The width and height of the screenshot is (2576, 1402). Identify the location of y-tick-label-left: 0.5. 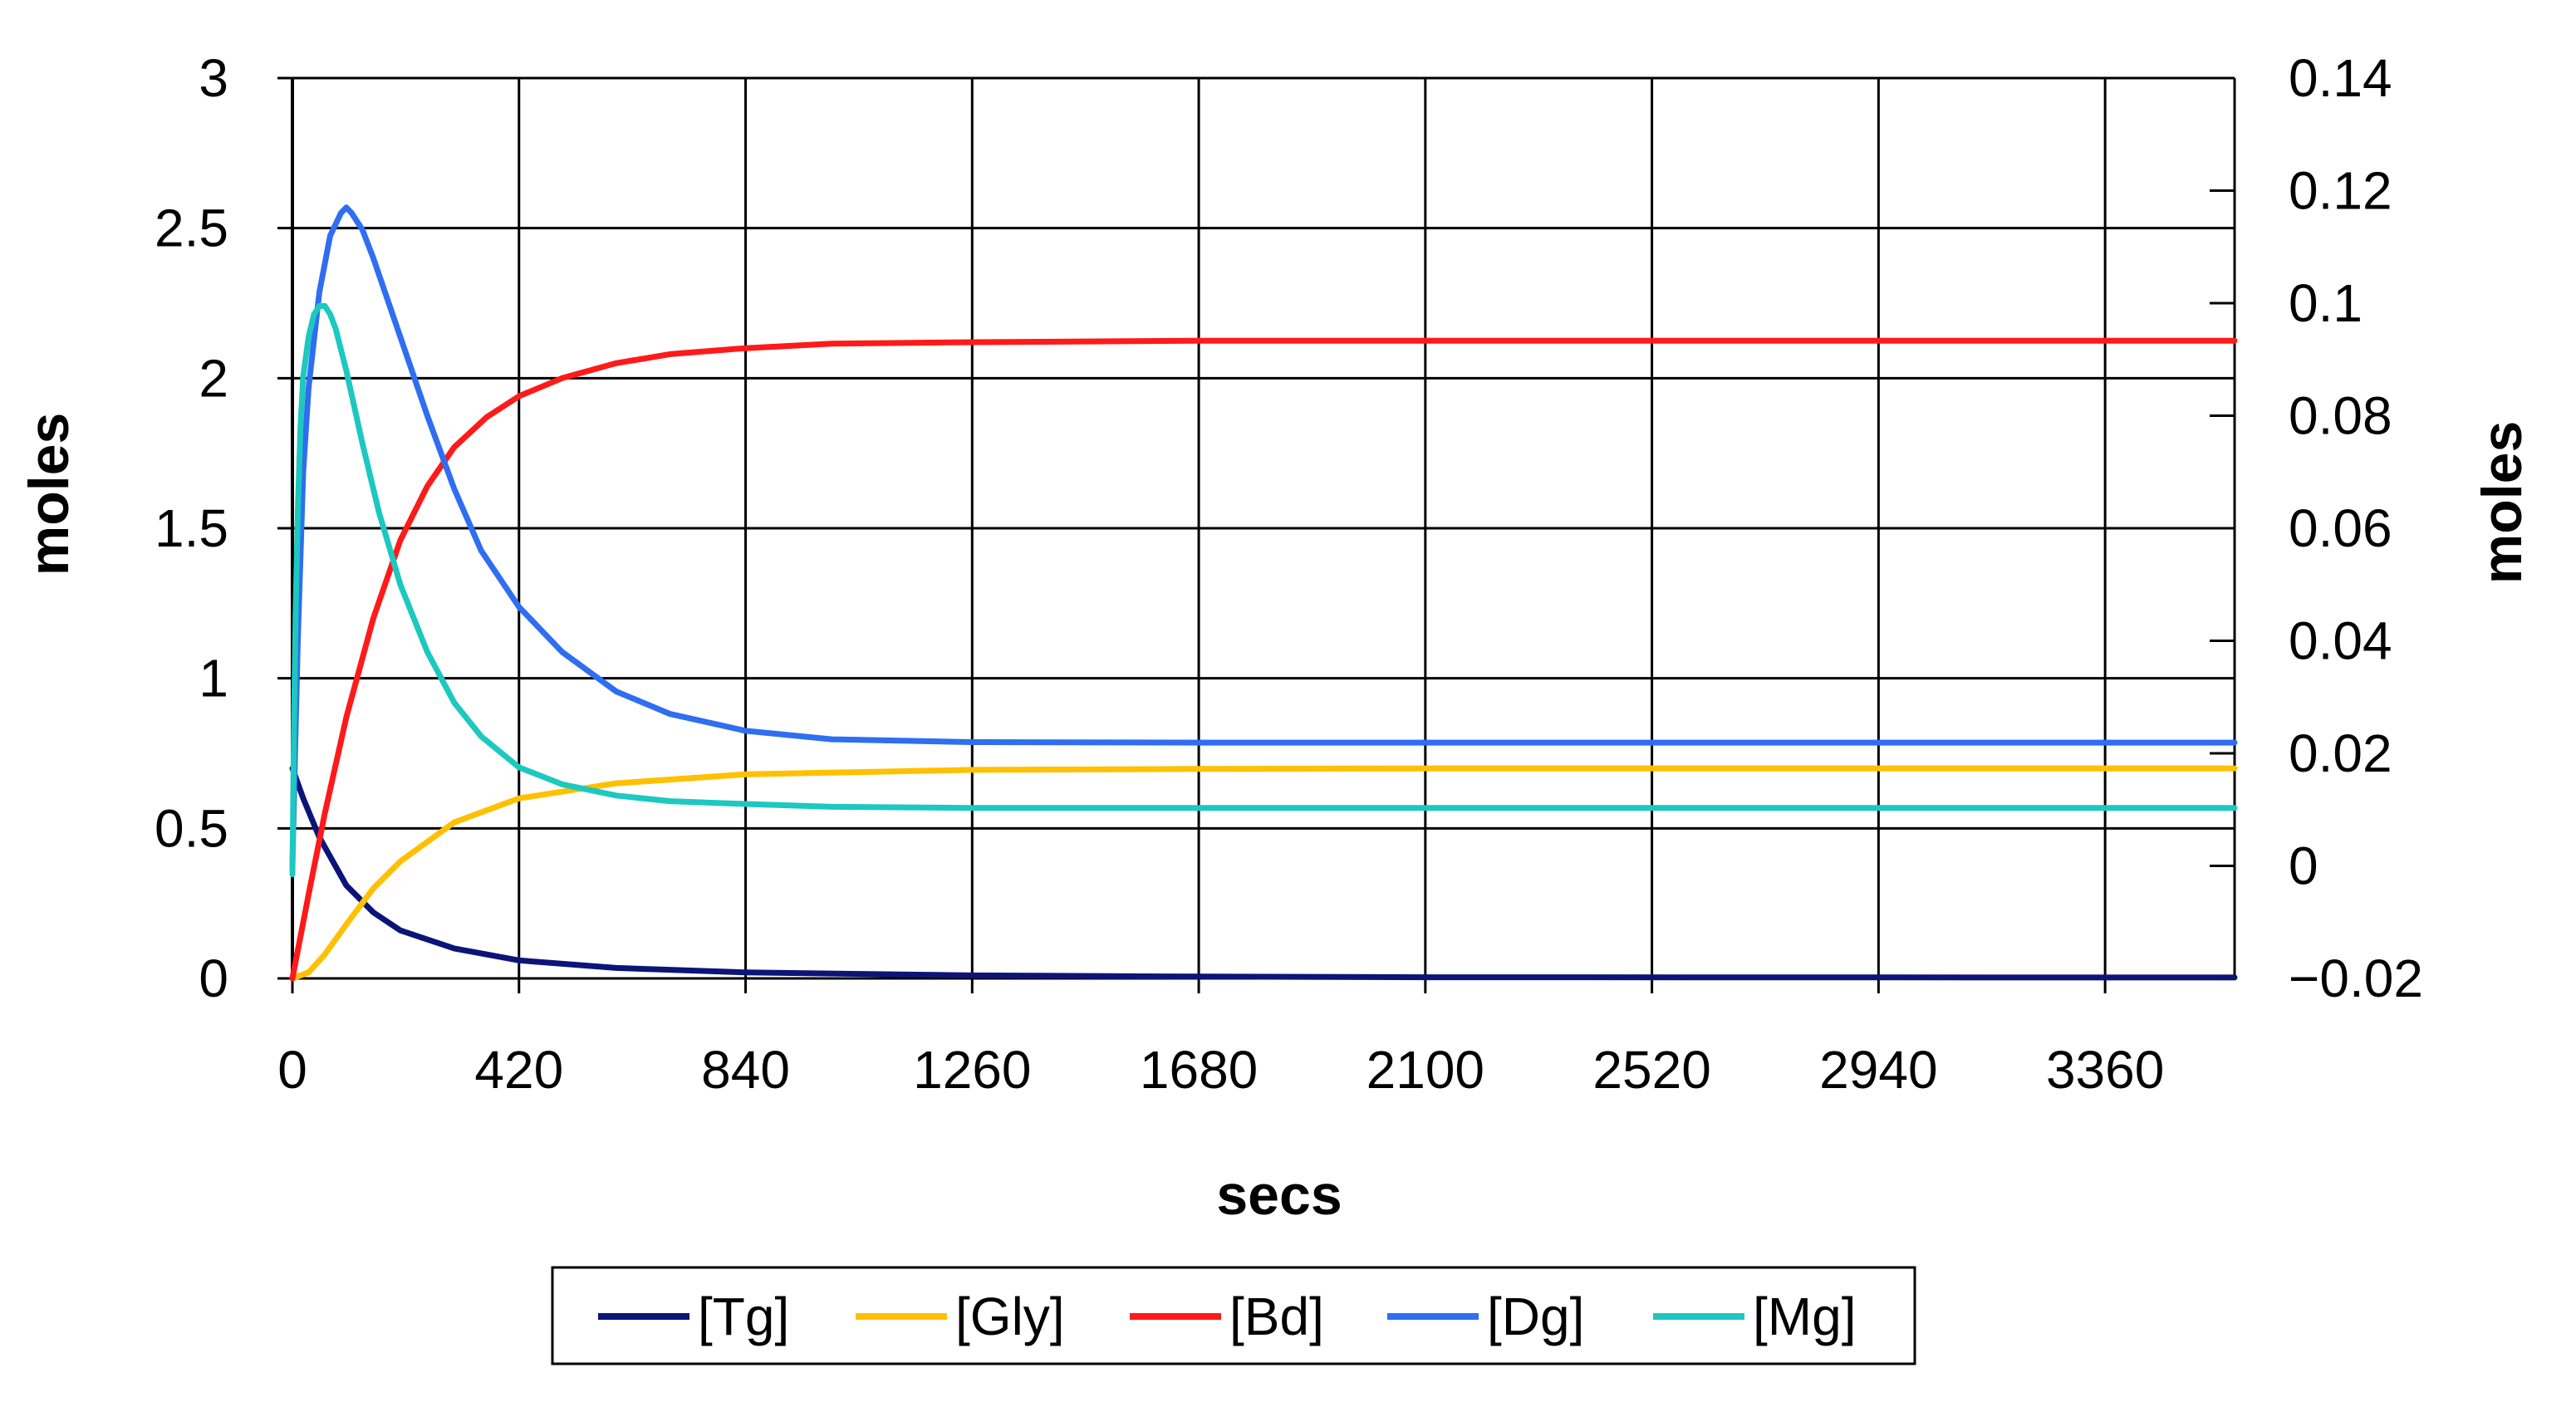
(191, 828).